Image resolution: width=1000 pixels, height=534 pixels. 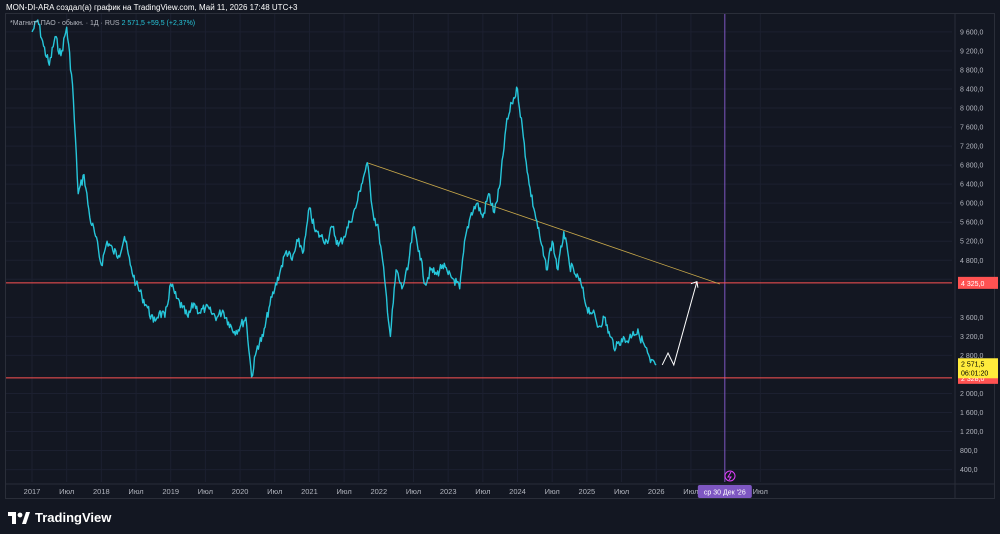 I want to click on y-tick-label: 3 600,0, so click(x=971, y=318).